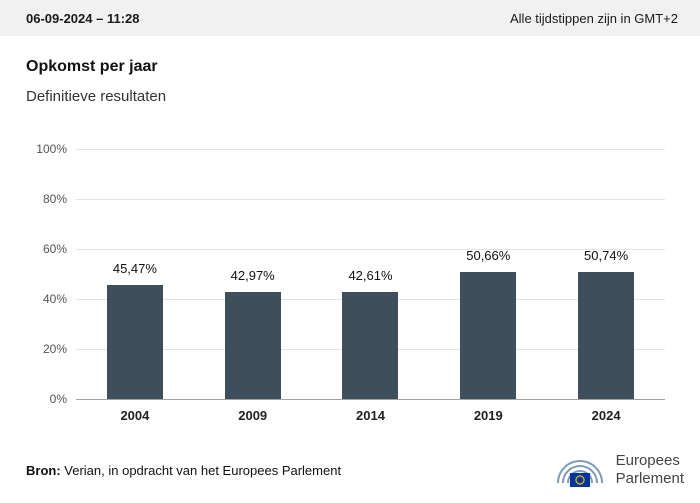  I want to click on y-axis-tick-label: 40%, so click(54, 299).